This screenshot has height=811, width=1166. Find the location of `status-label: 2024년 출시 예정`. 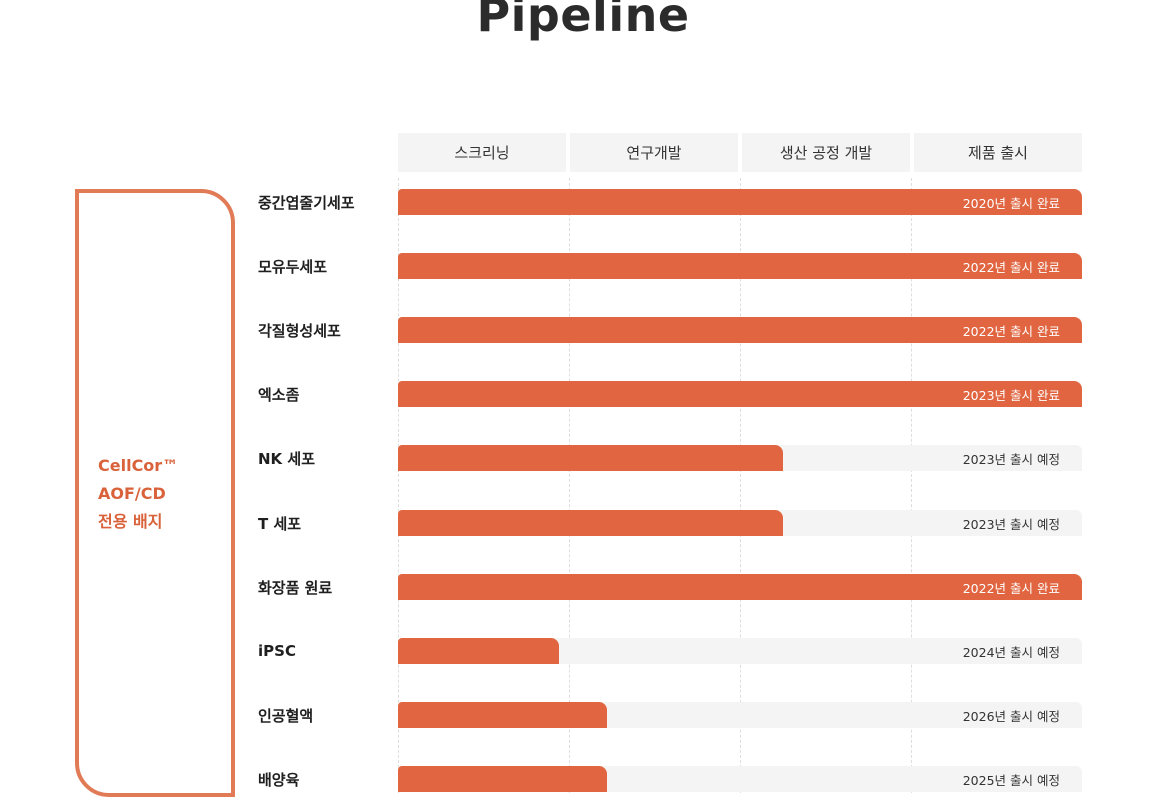

status-label: 2024년 출시 예정 is located at coordinates (1011, 652).